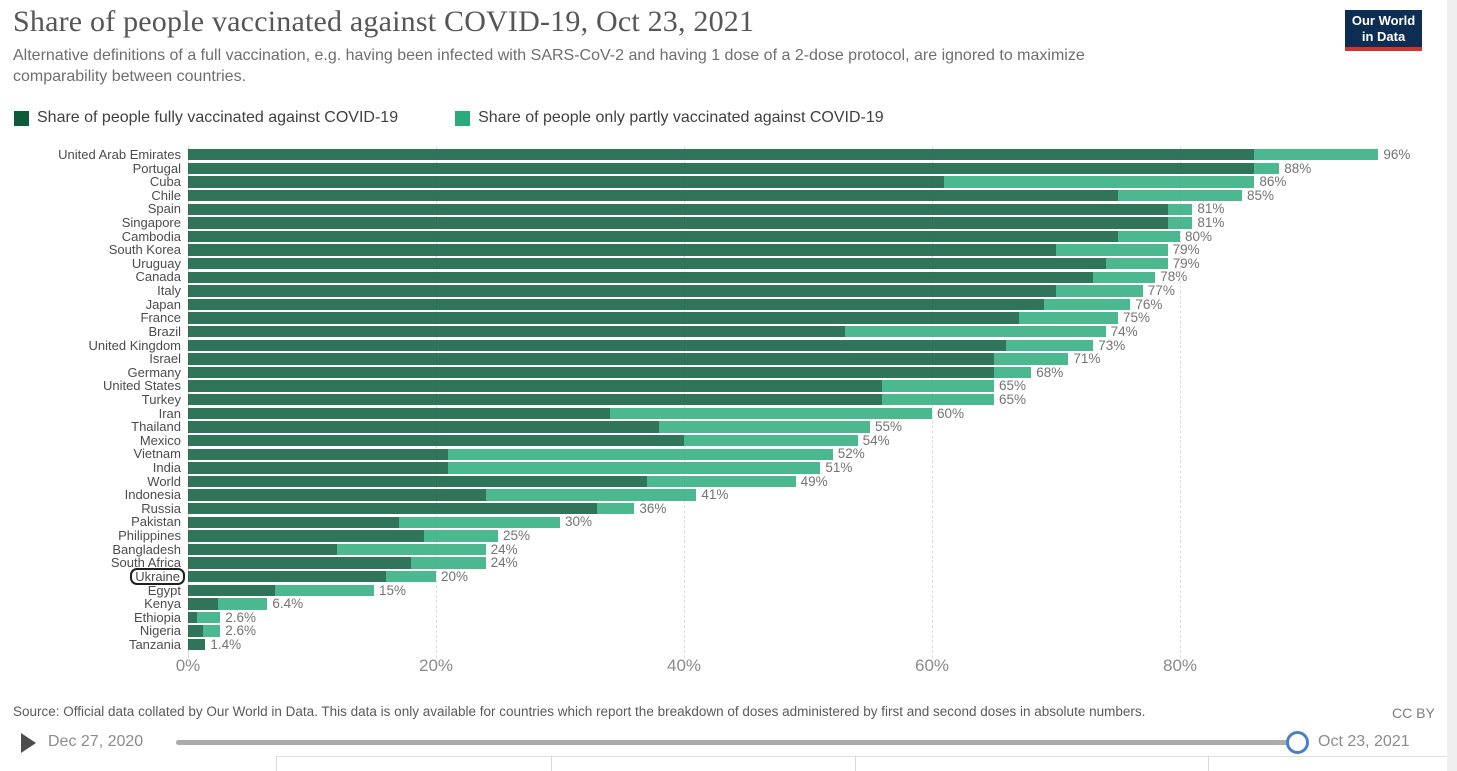  Describe the element at coordinates (1383, 30) in the screenshot. I see `owid-logo: Our World in Data` at that location.